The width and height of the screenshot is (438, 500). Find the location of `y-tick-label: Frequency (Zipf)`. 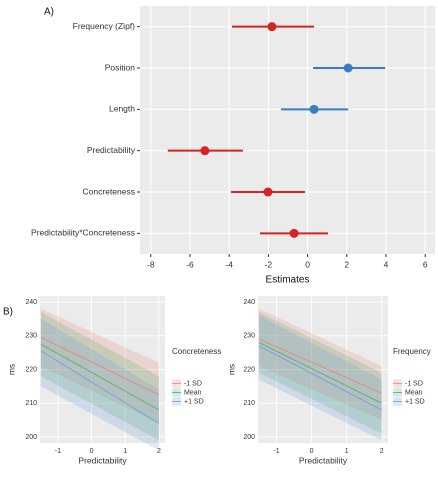

y-tick-label: Frequency (Zipf) is located at coordinates (104, 26).